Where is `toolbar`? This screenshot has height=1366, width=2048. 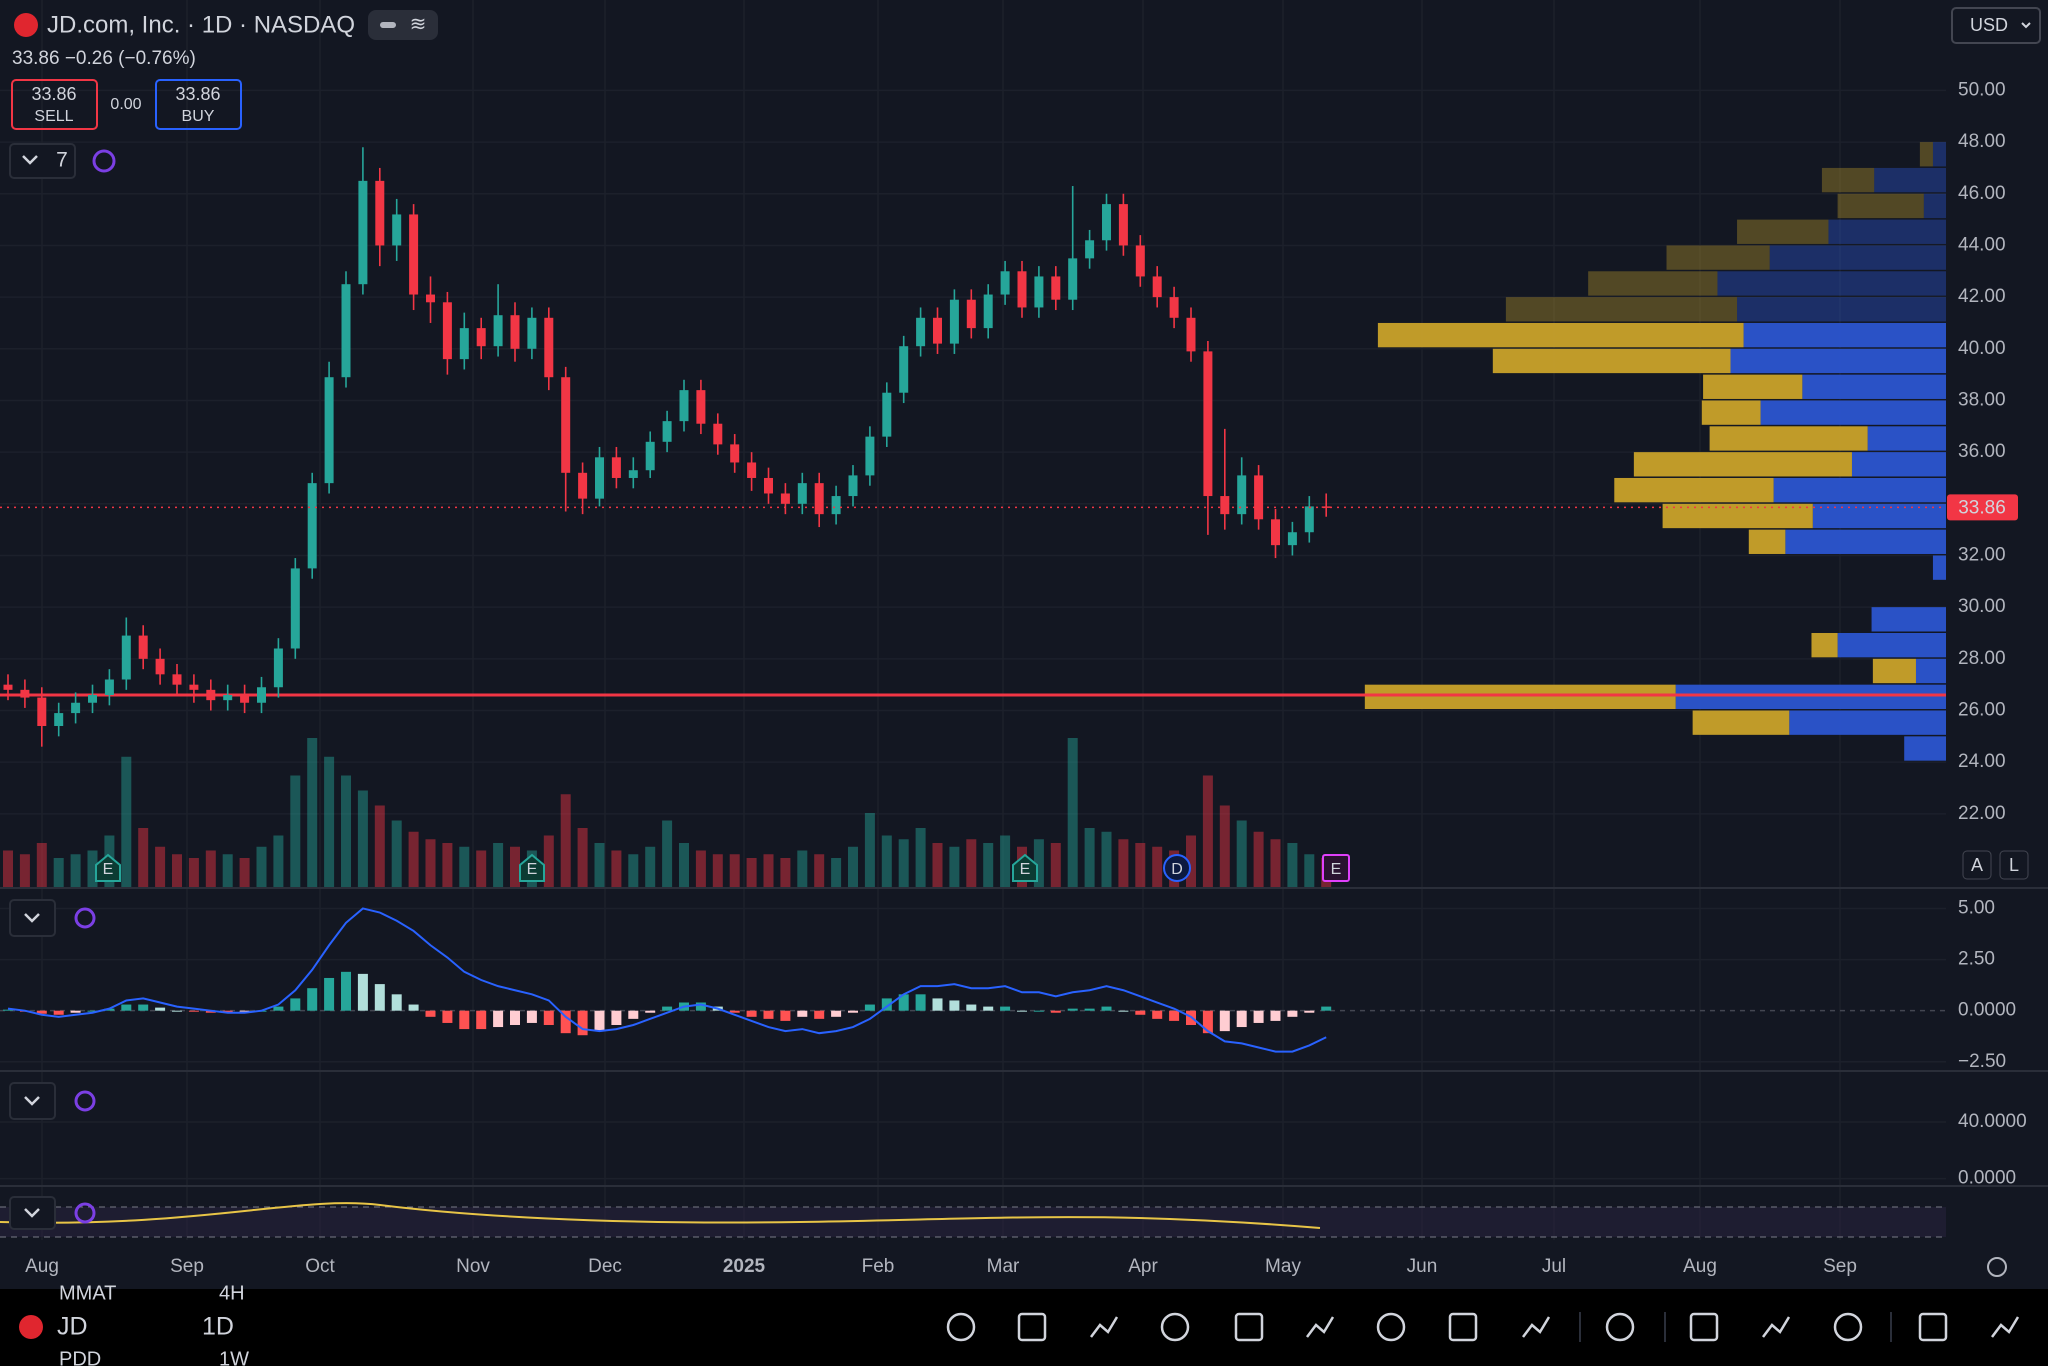
toolbar is located at coordinates (1024, 1327).